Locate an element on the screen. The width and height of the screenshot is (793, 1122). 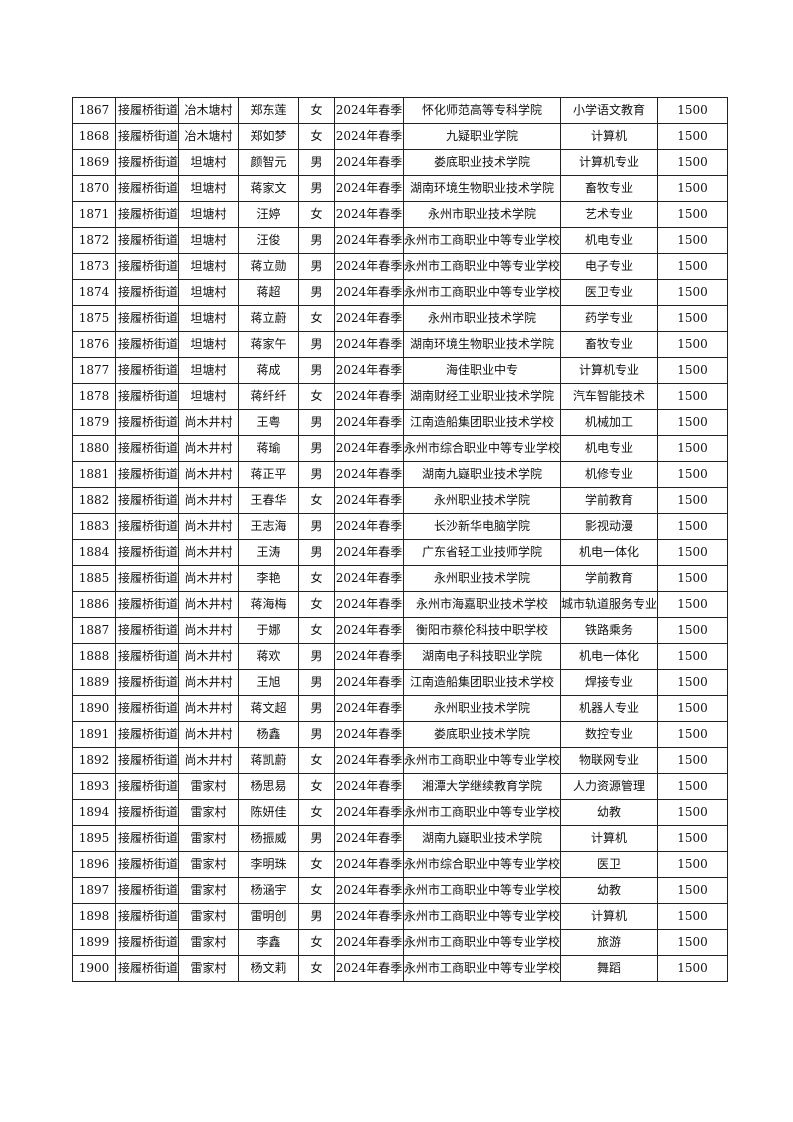
cell-major: 旅游 is located at coordinates (609, 942).